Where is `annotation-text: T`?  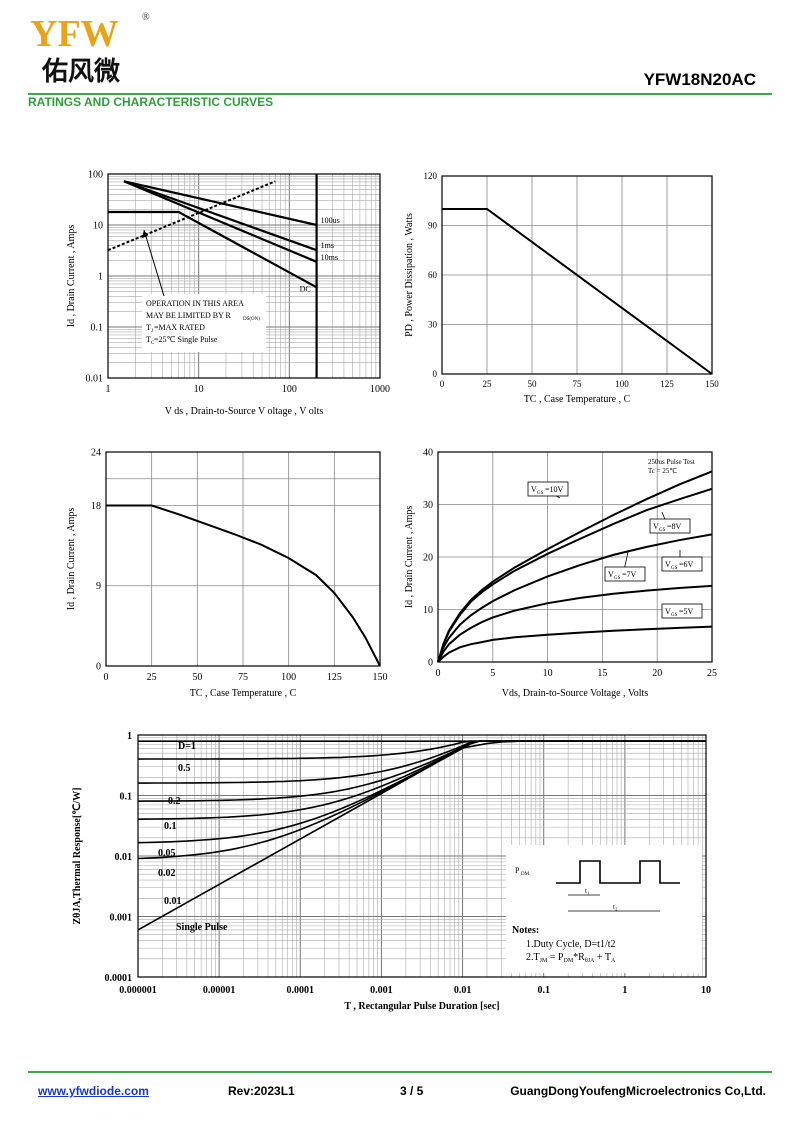
annotation-text: T is located at coordinates (148, 339).